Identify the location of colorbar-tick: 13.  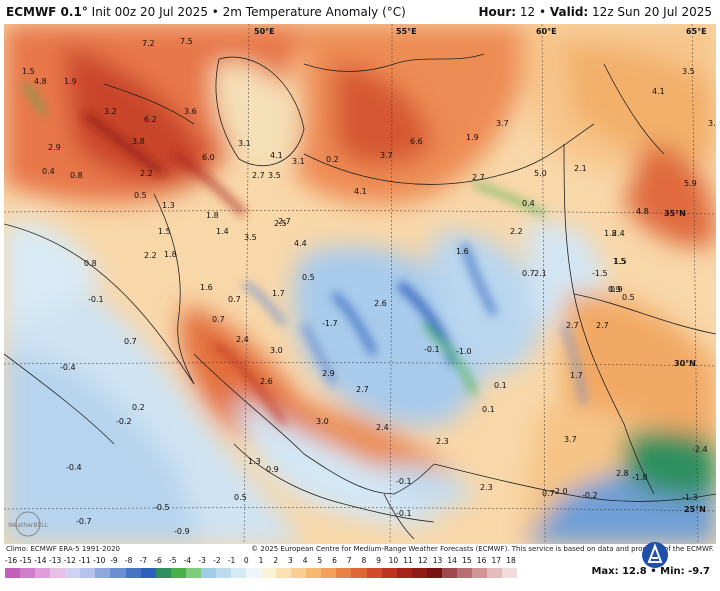
(437, 560).